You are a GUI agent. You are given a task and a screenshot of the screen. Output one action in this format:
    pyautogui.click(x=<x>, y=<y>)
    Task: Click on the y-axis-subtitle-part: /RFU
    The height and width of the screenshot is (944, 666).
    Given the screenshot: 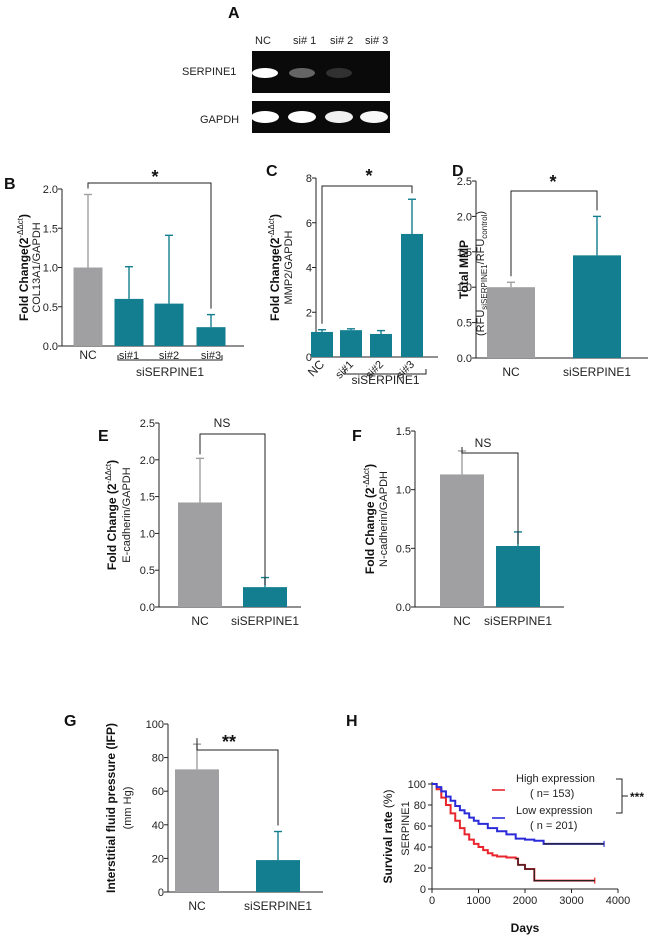 What is the action you would take?
    pyautogui.click(x=481, y=252)
    